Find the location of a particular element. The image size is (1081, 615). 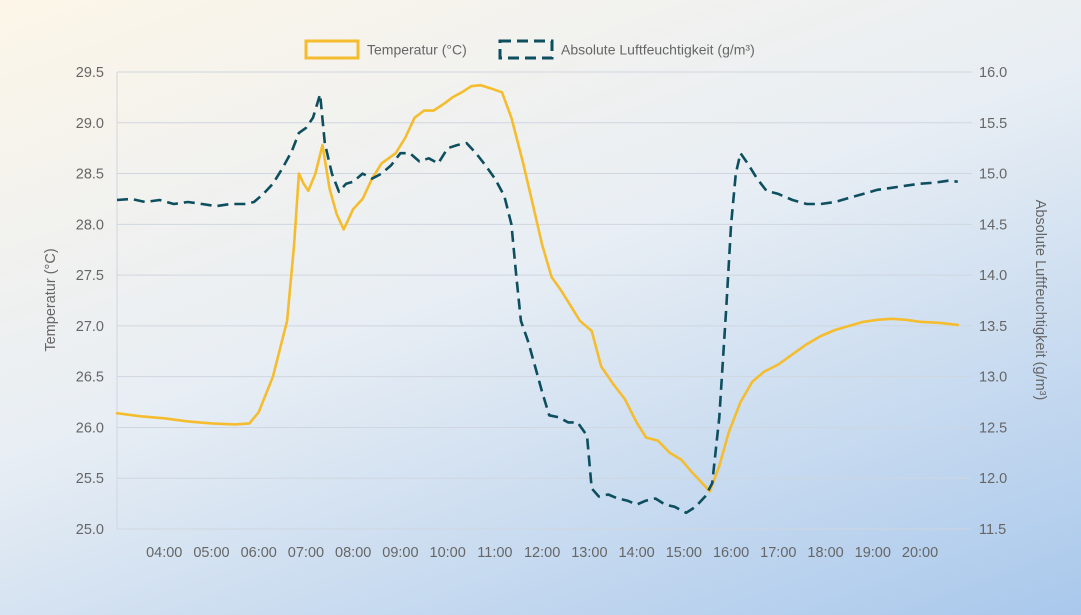

left-tick-label: 28.0 is located at coordinates (90, 225).